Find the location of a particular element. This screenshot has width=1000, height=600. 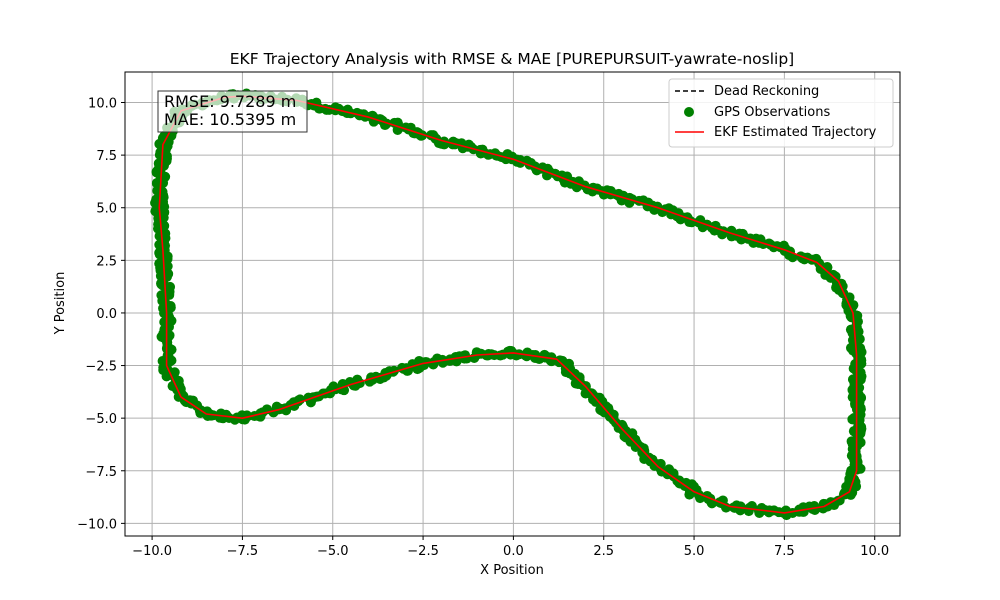

legend-frame is located at coordinates (781, 113).